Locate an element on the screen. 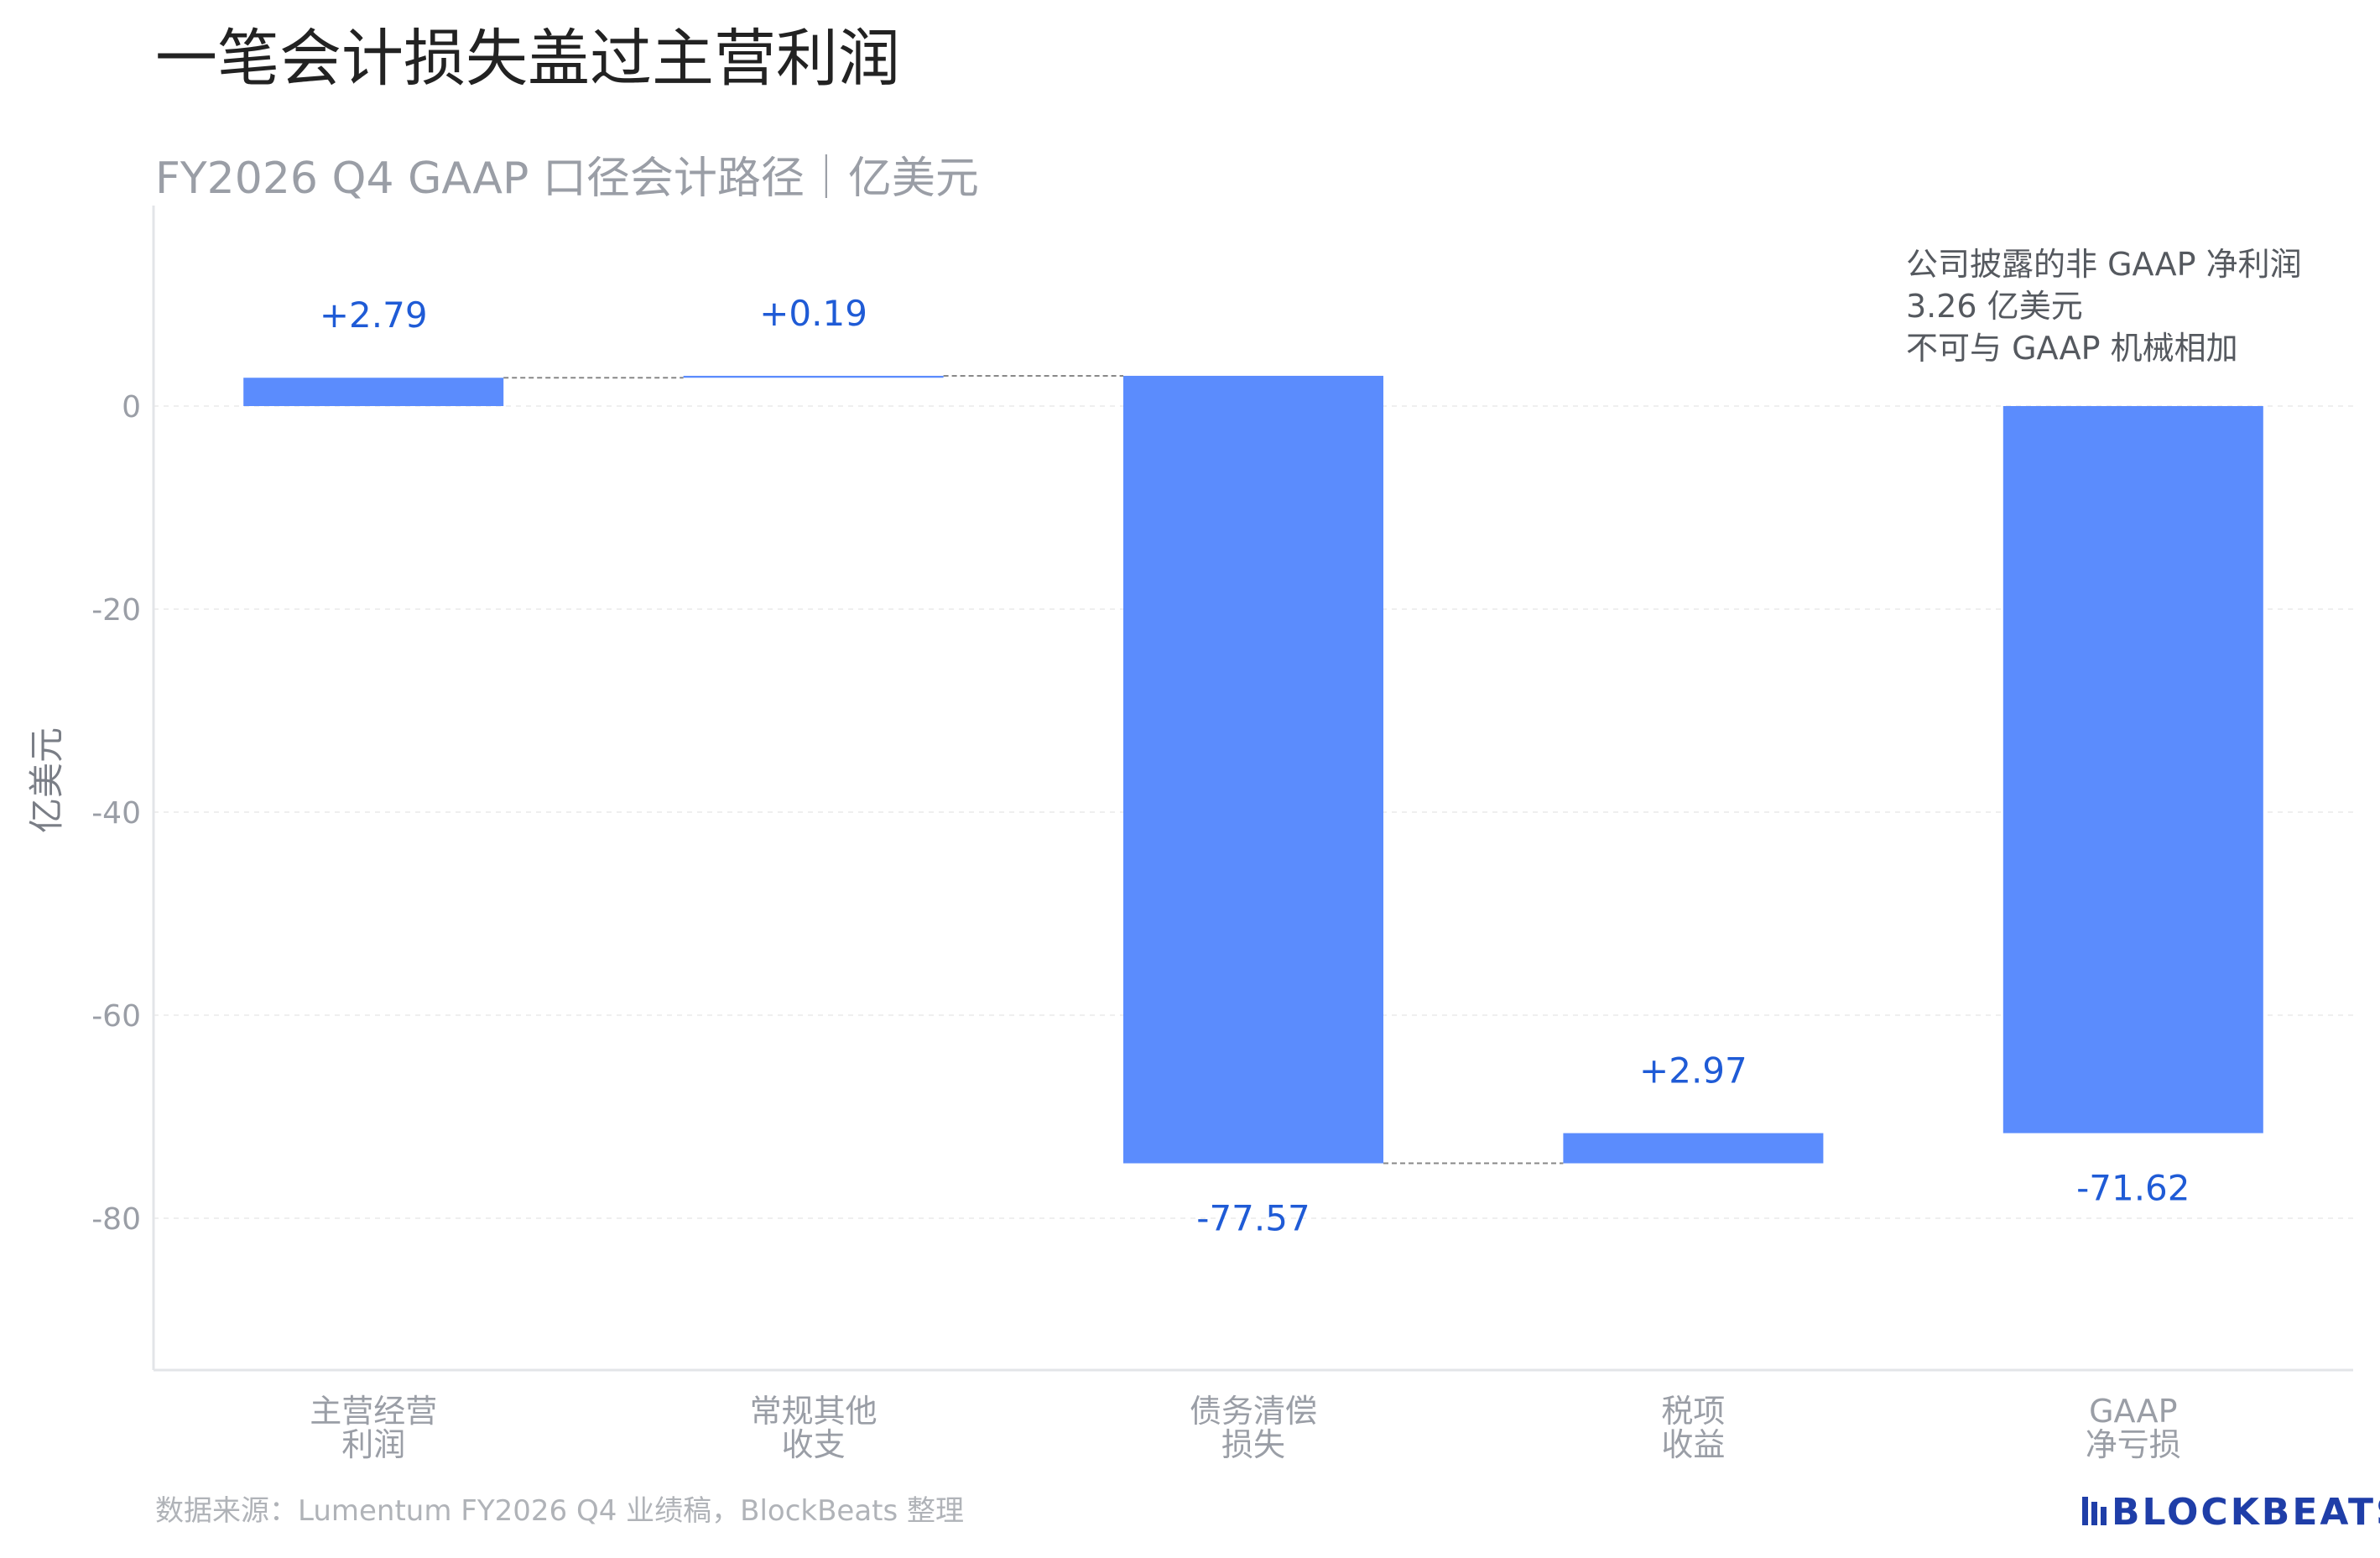  x-tick-label: 税项 is located at coordinates (1693, 1411).